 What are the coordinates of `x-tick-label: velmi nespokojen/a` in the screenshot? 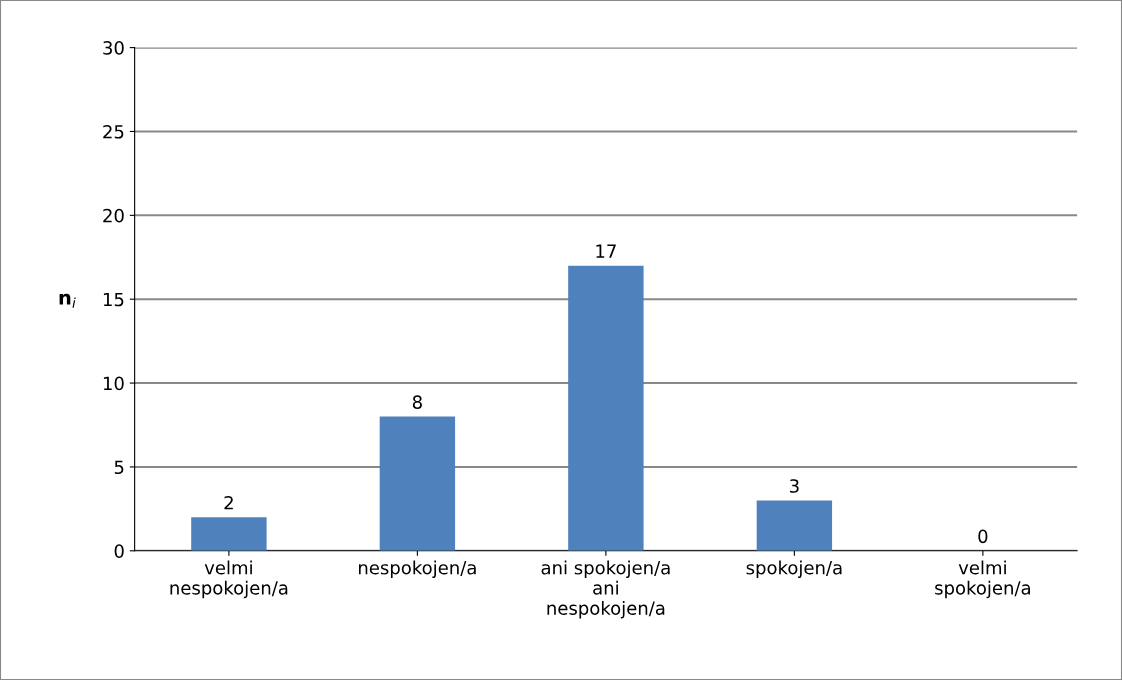 It's located at (229, 579).